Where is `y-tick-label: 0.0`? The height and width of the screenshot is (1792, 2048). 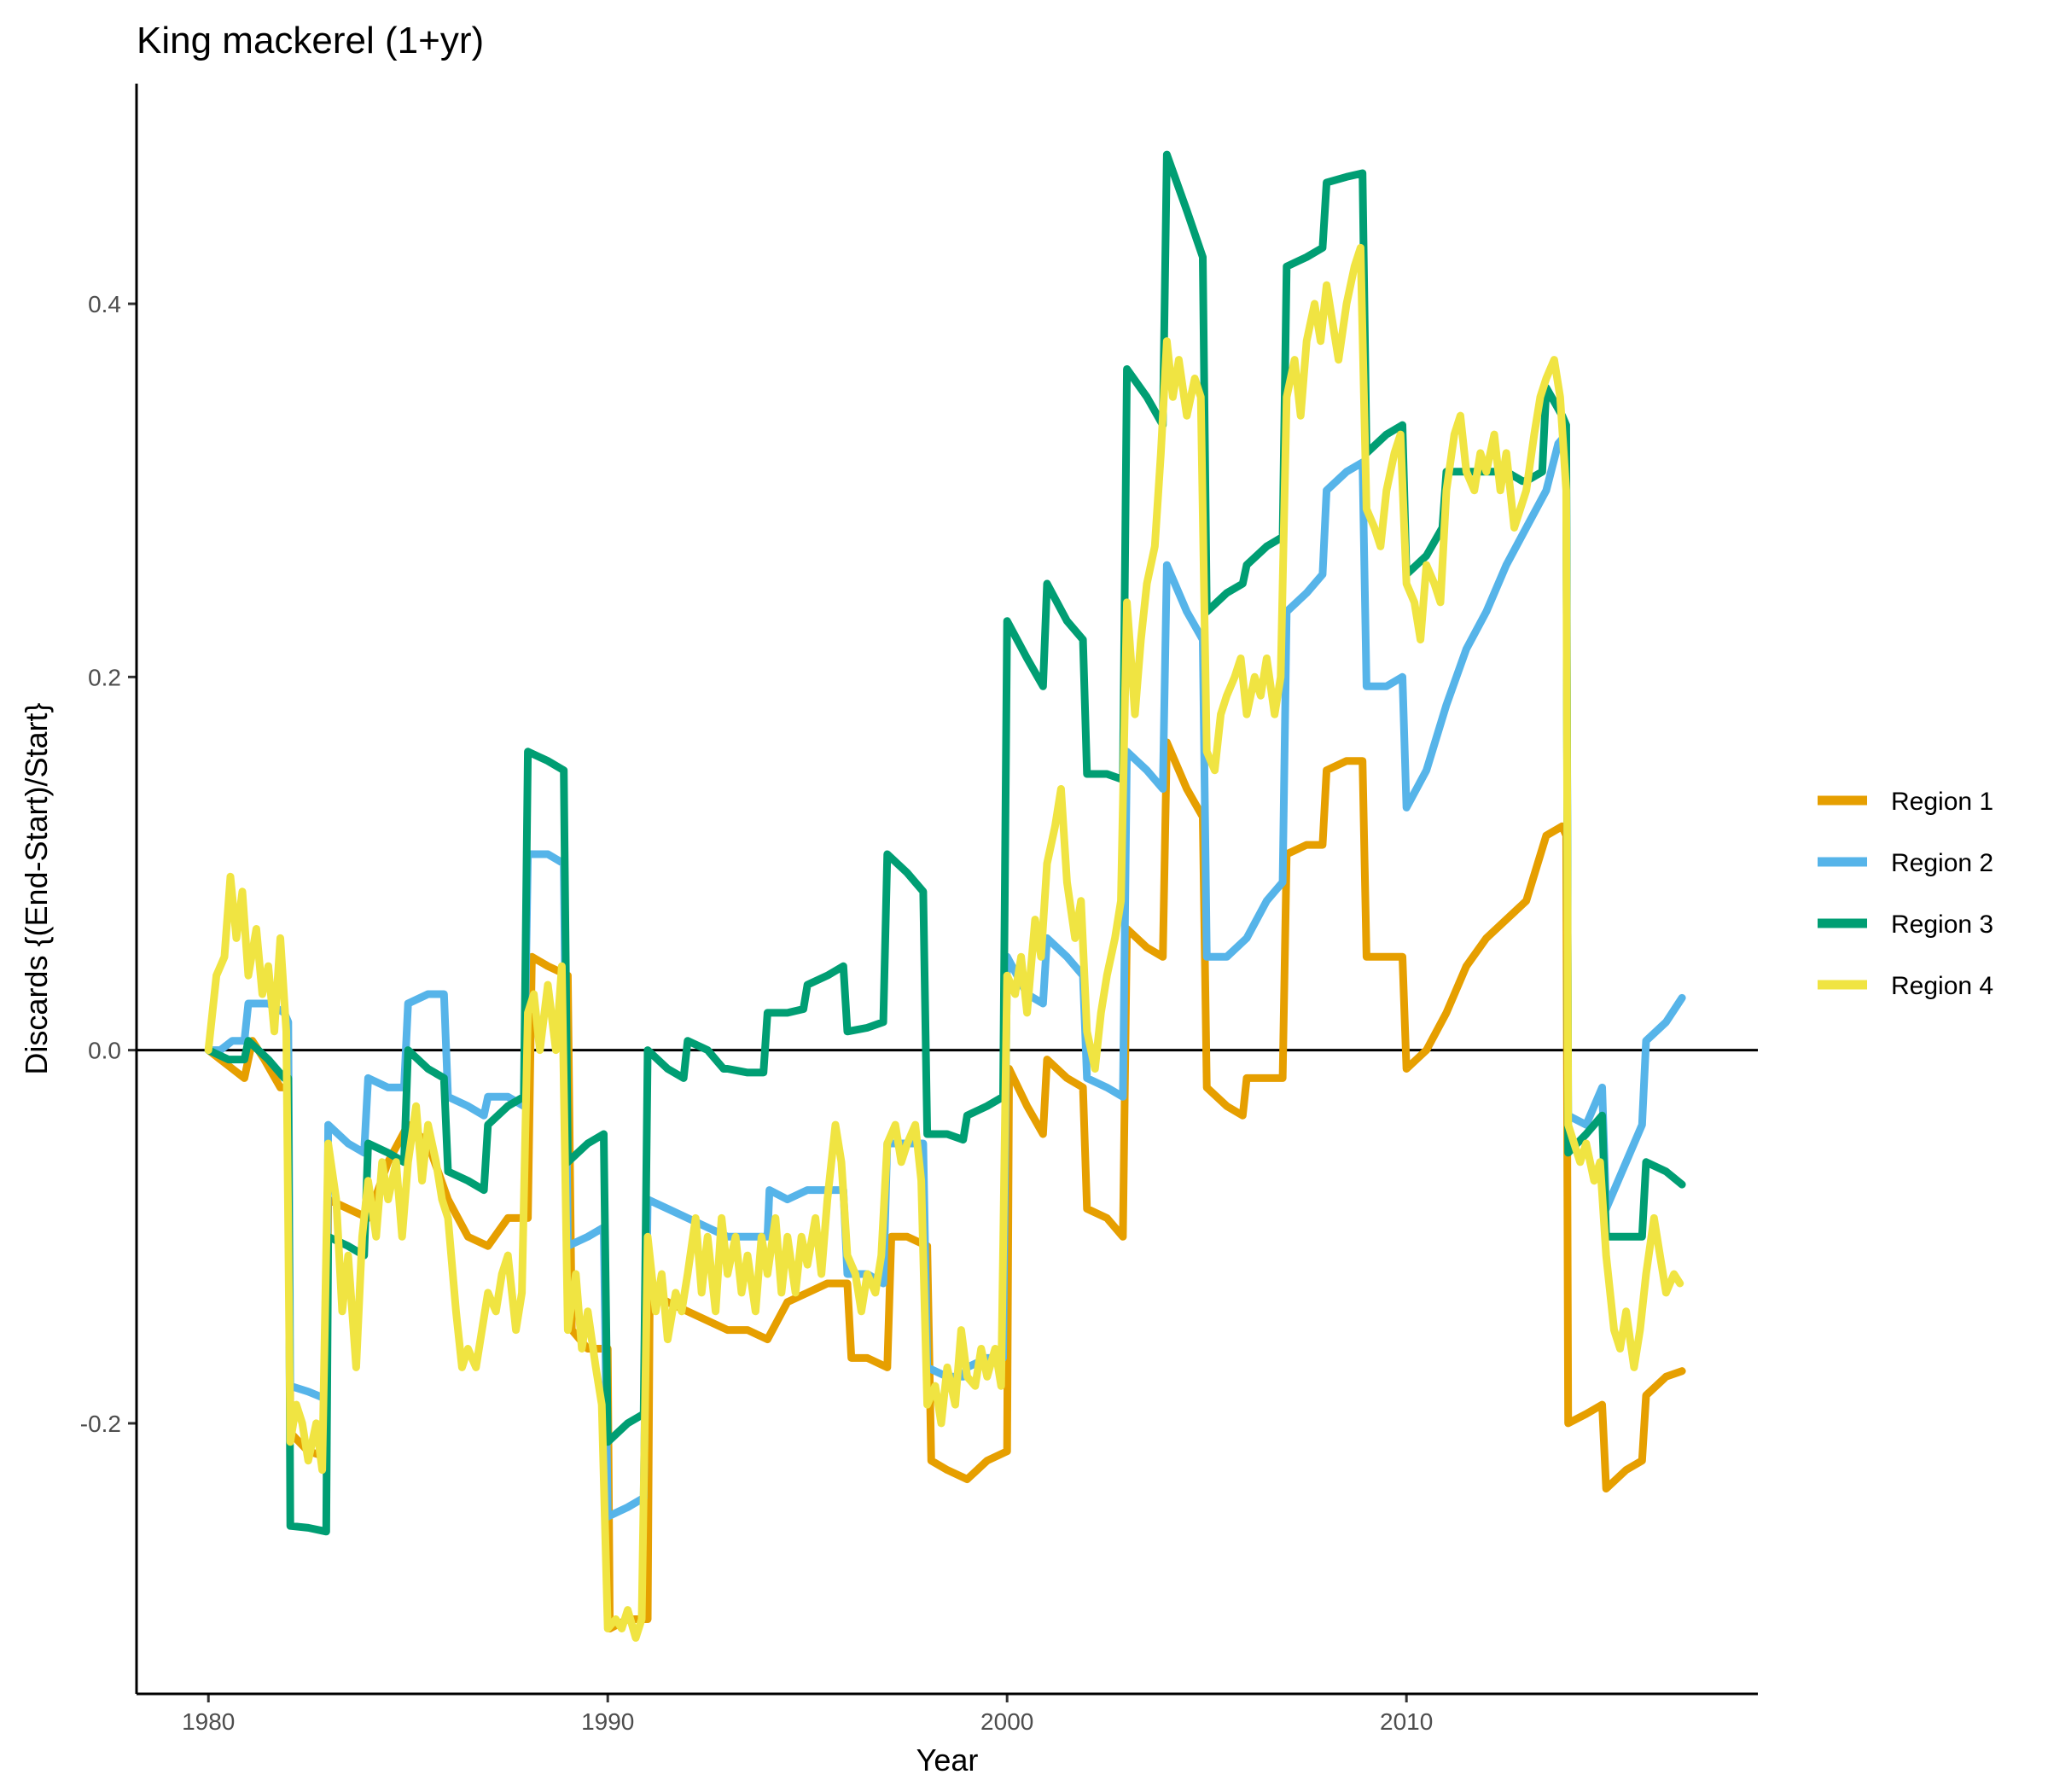
y-tick-label: 0.0 is located at coordinates (104, 1051).